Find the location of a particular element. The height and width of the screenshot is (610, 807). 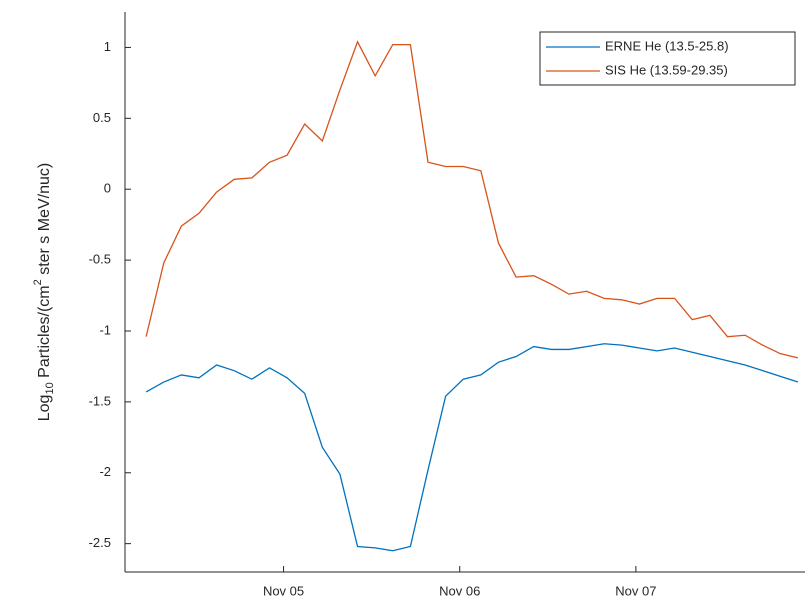

y-tick-label: -1 is located at coordinates (105, 329).